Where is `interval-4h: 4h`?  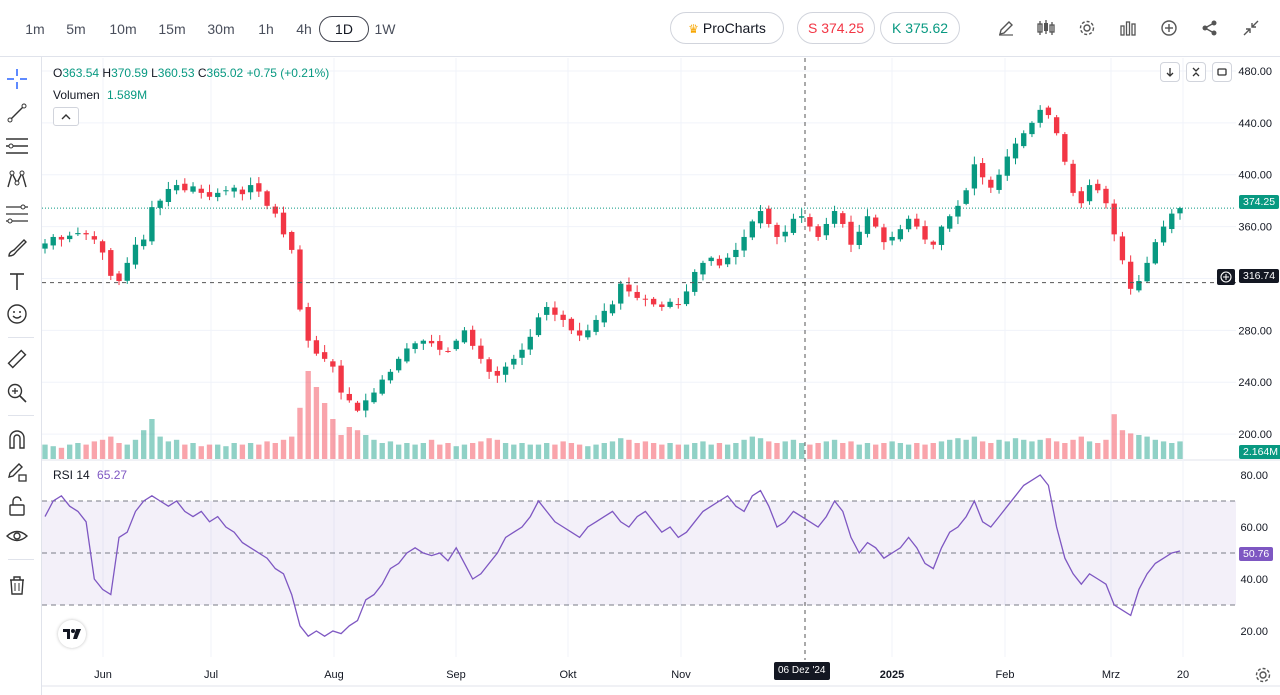
interval-4h: 4h is located at coordinates (304, 29).